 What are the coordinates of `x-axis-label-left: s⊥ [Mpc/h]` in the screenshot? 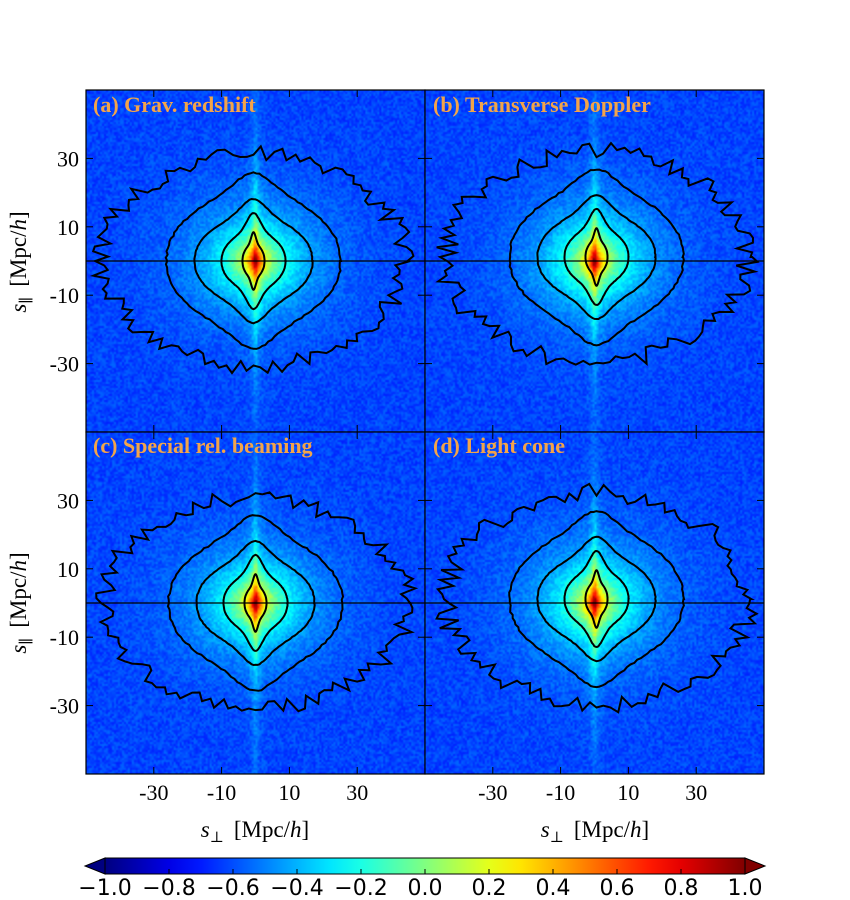 It's located at (255, 831).